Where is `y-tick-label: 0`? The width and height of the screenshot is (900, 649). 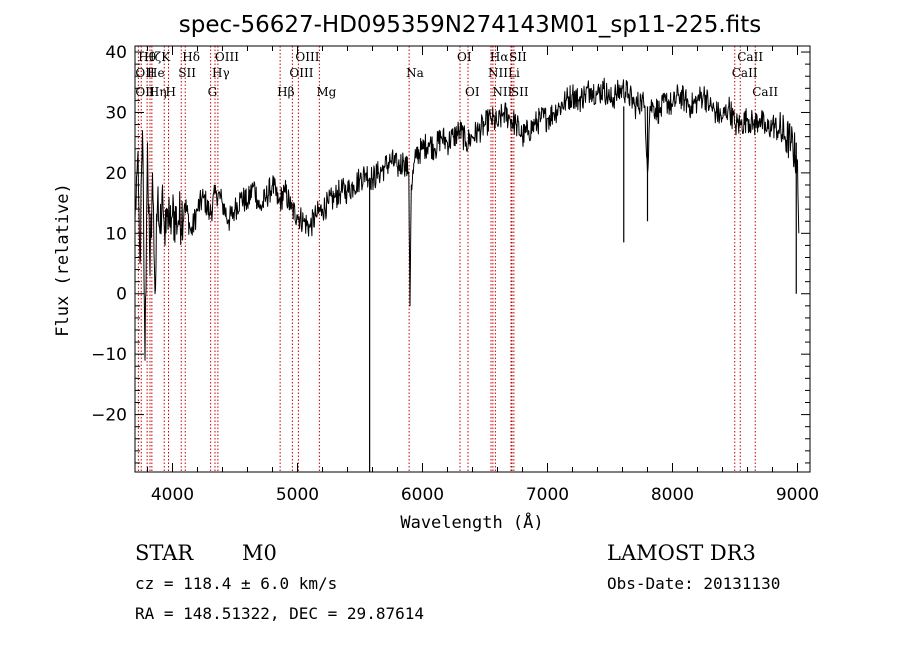 y-tick-label: 0 is located at coordinates (121, 295).